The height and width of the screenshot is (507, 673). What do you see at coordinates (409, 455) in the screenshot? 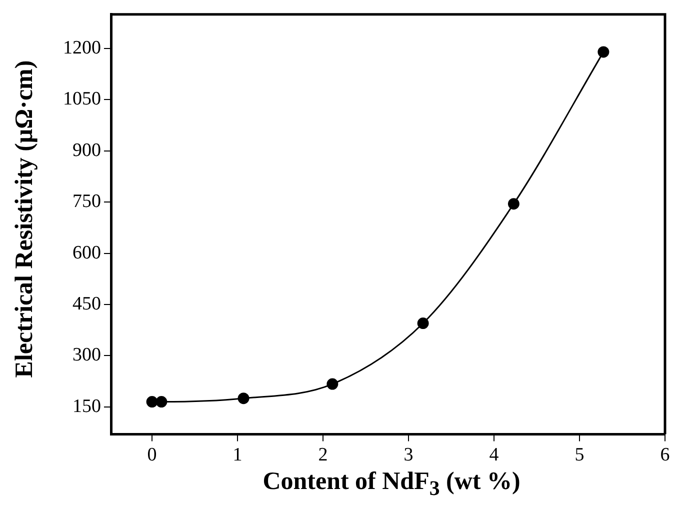
I see `x-tick-label: 3` at bounding box center [409, 455].